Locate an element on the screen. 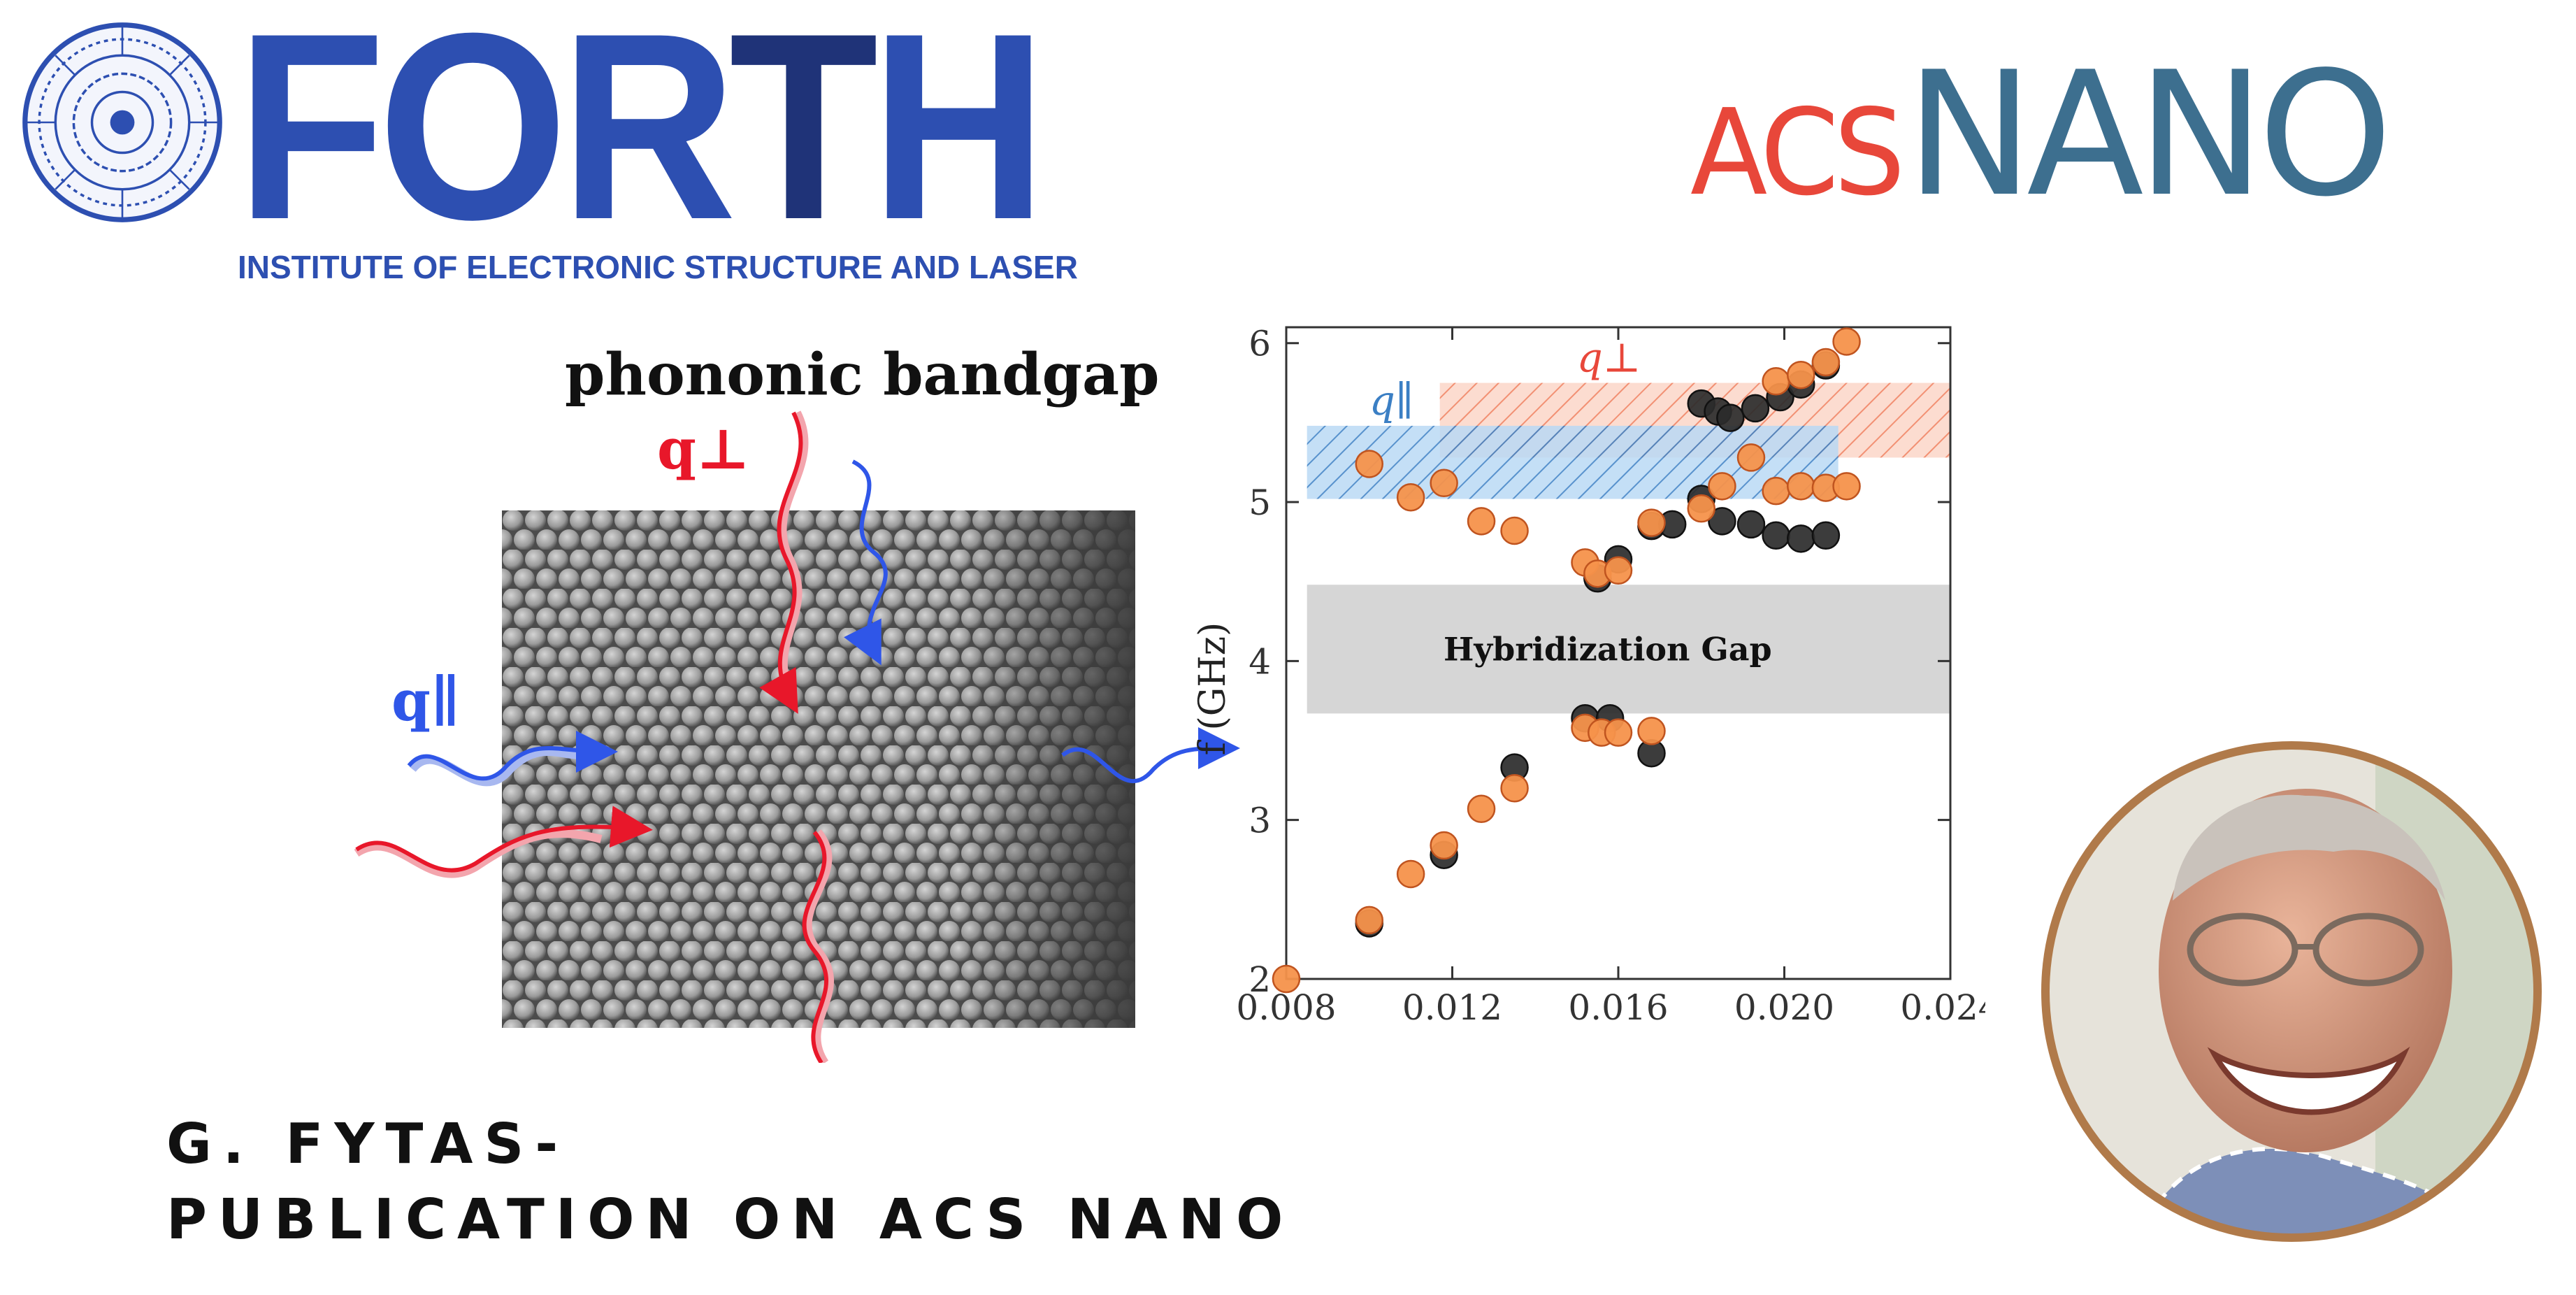 This screenshot has height=1295, width=2576. y-tick-label: 5 is located at coordinates (1260, 502).